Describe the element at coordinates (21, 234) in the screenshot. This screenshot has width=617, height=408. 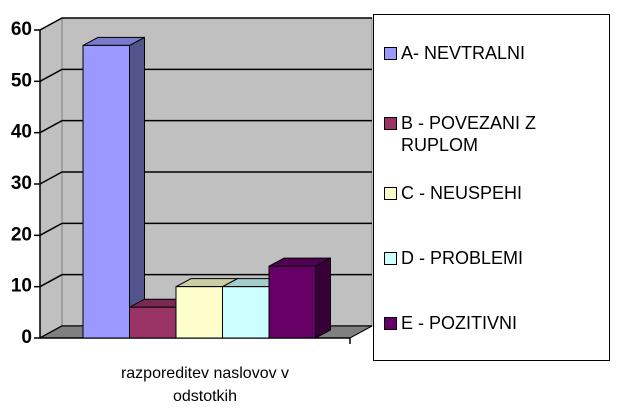
I see `y-tick-label: 20` at that location.